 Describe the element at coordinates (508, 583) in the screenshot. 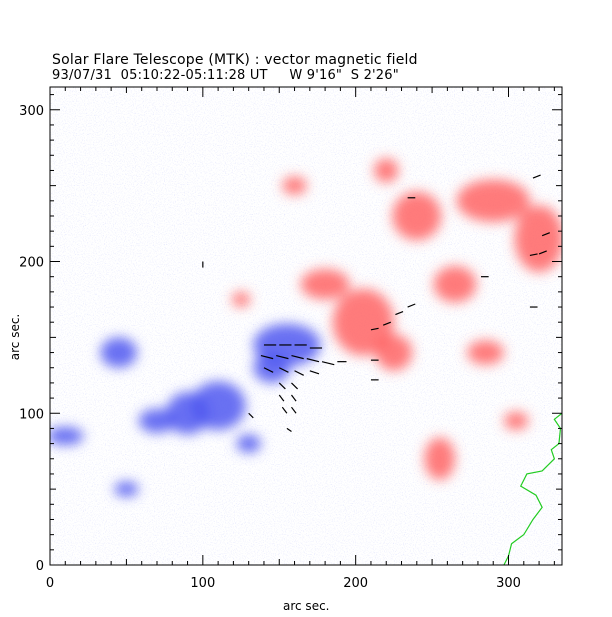

I see `x-tick-label: 300` at that location.